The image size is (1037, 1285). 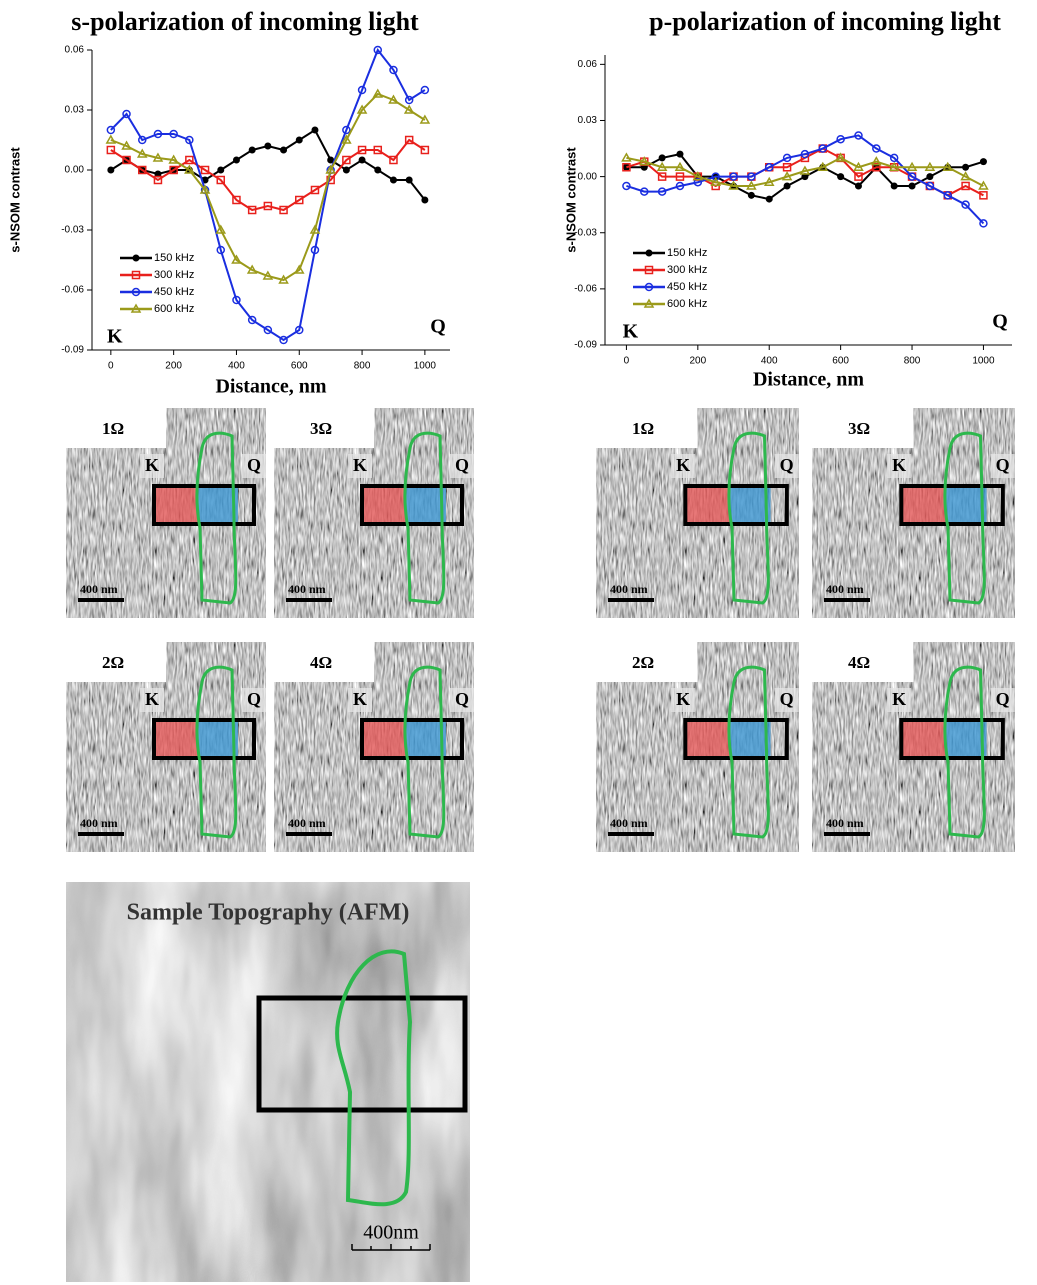 What do you see at coordinates (438, 327) in the screenshot?
I see `annotation: Q` at bounding box center [438, 327].